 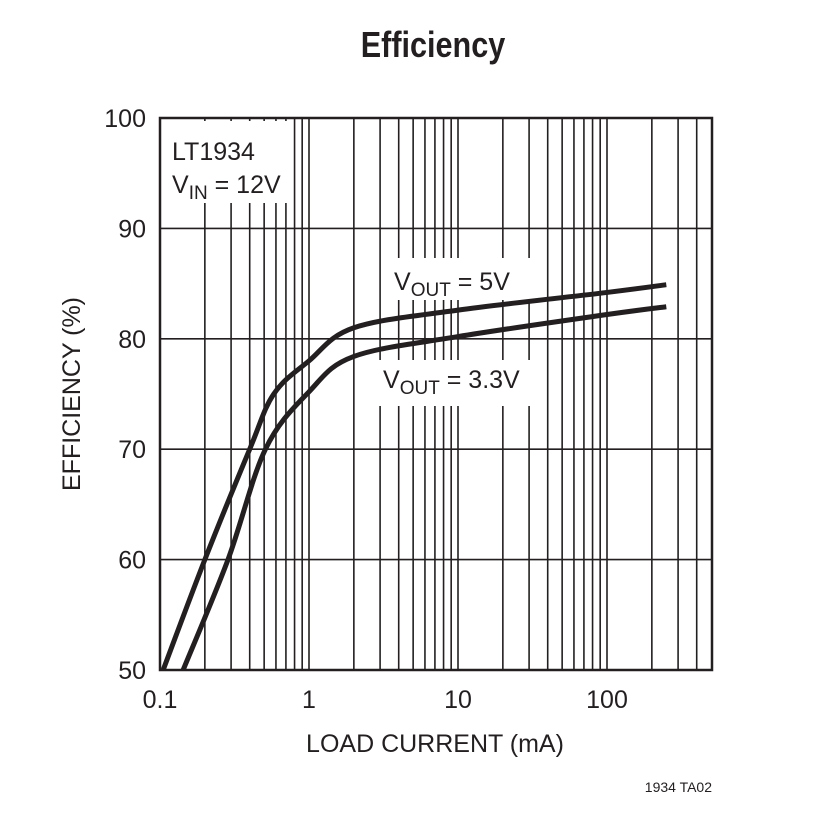 What do you see at coordinates (420, 388) in the screenshot?
I see `series-label-3v3-sub: OUT` at bounding box center [420, 388].